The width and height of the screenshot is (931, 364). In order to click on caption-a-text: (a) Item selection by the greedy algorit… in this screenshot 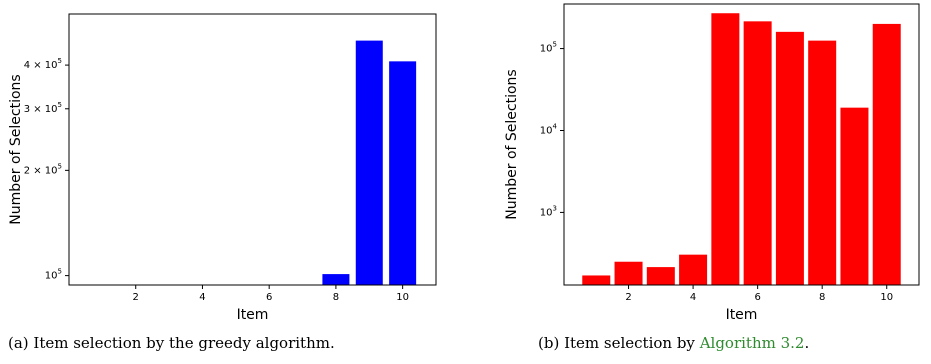, I will do `click(171, 343)`.